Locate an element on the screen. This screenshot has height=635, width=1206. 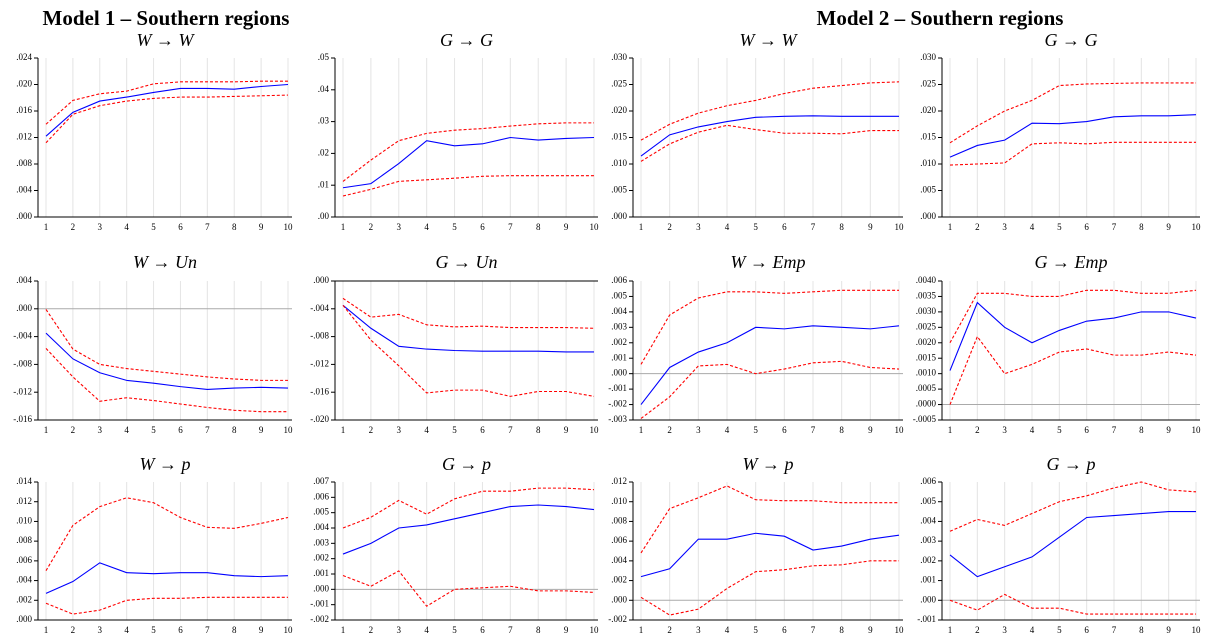
chart-title: G → Un is located at coordinates (467, 262).